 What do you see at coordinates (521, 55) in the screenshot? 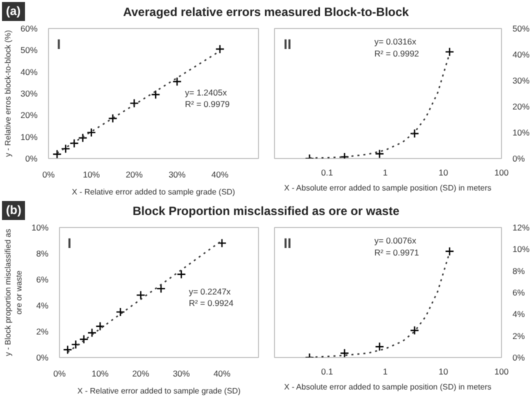
I see `y2-tick-label: 40%` at bounding box center [521, 55].